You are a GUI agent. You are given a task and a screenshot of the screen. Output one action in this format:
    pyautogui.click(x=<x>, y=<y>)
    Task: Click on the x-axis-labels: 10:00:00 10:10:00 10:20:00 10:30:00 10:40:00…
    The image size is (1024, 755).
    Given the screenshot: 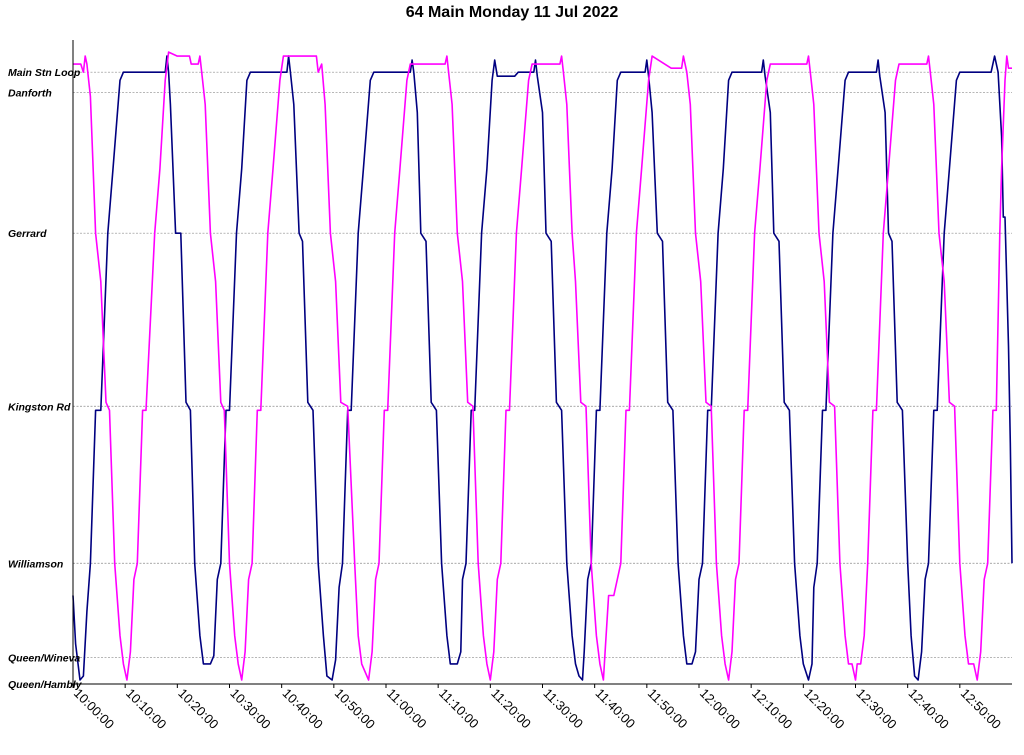 What is the action you would take?
    pyautogui.click(x=537, y=709)
    